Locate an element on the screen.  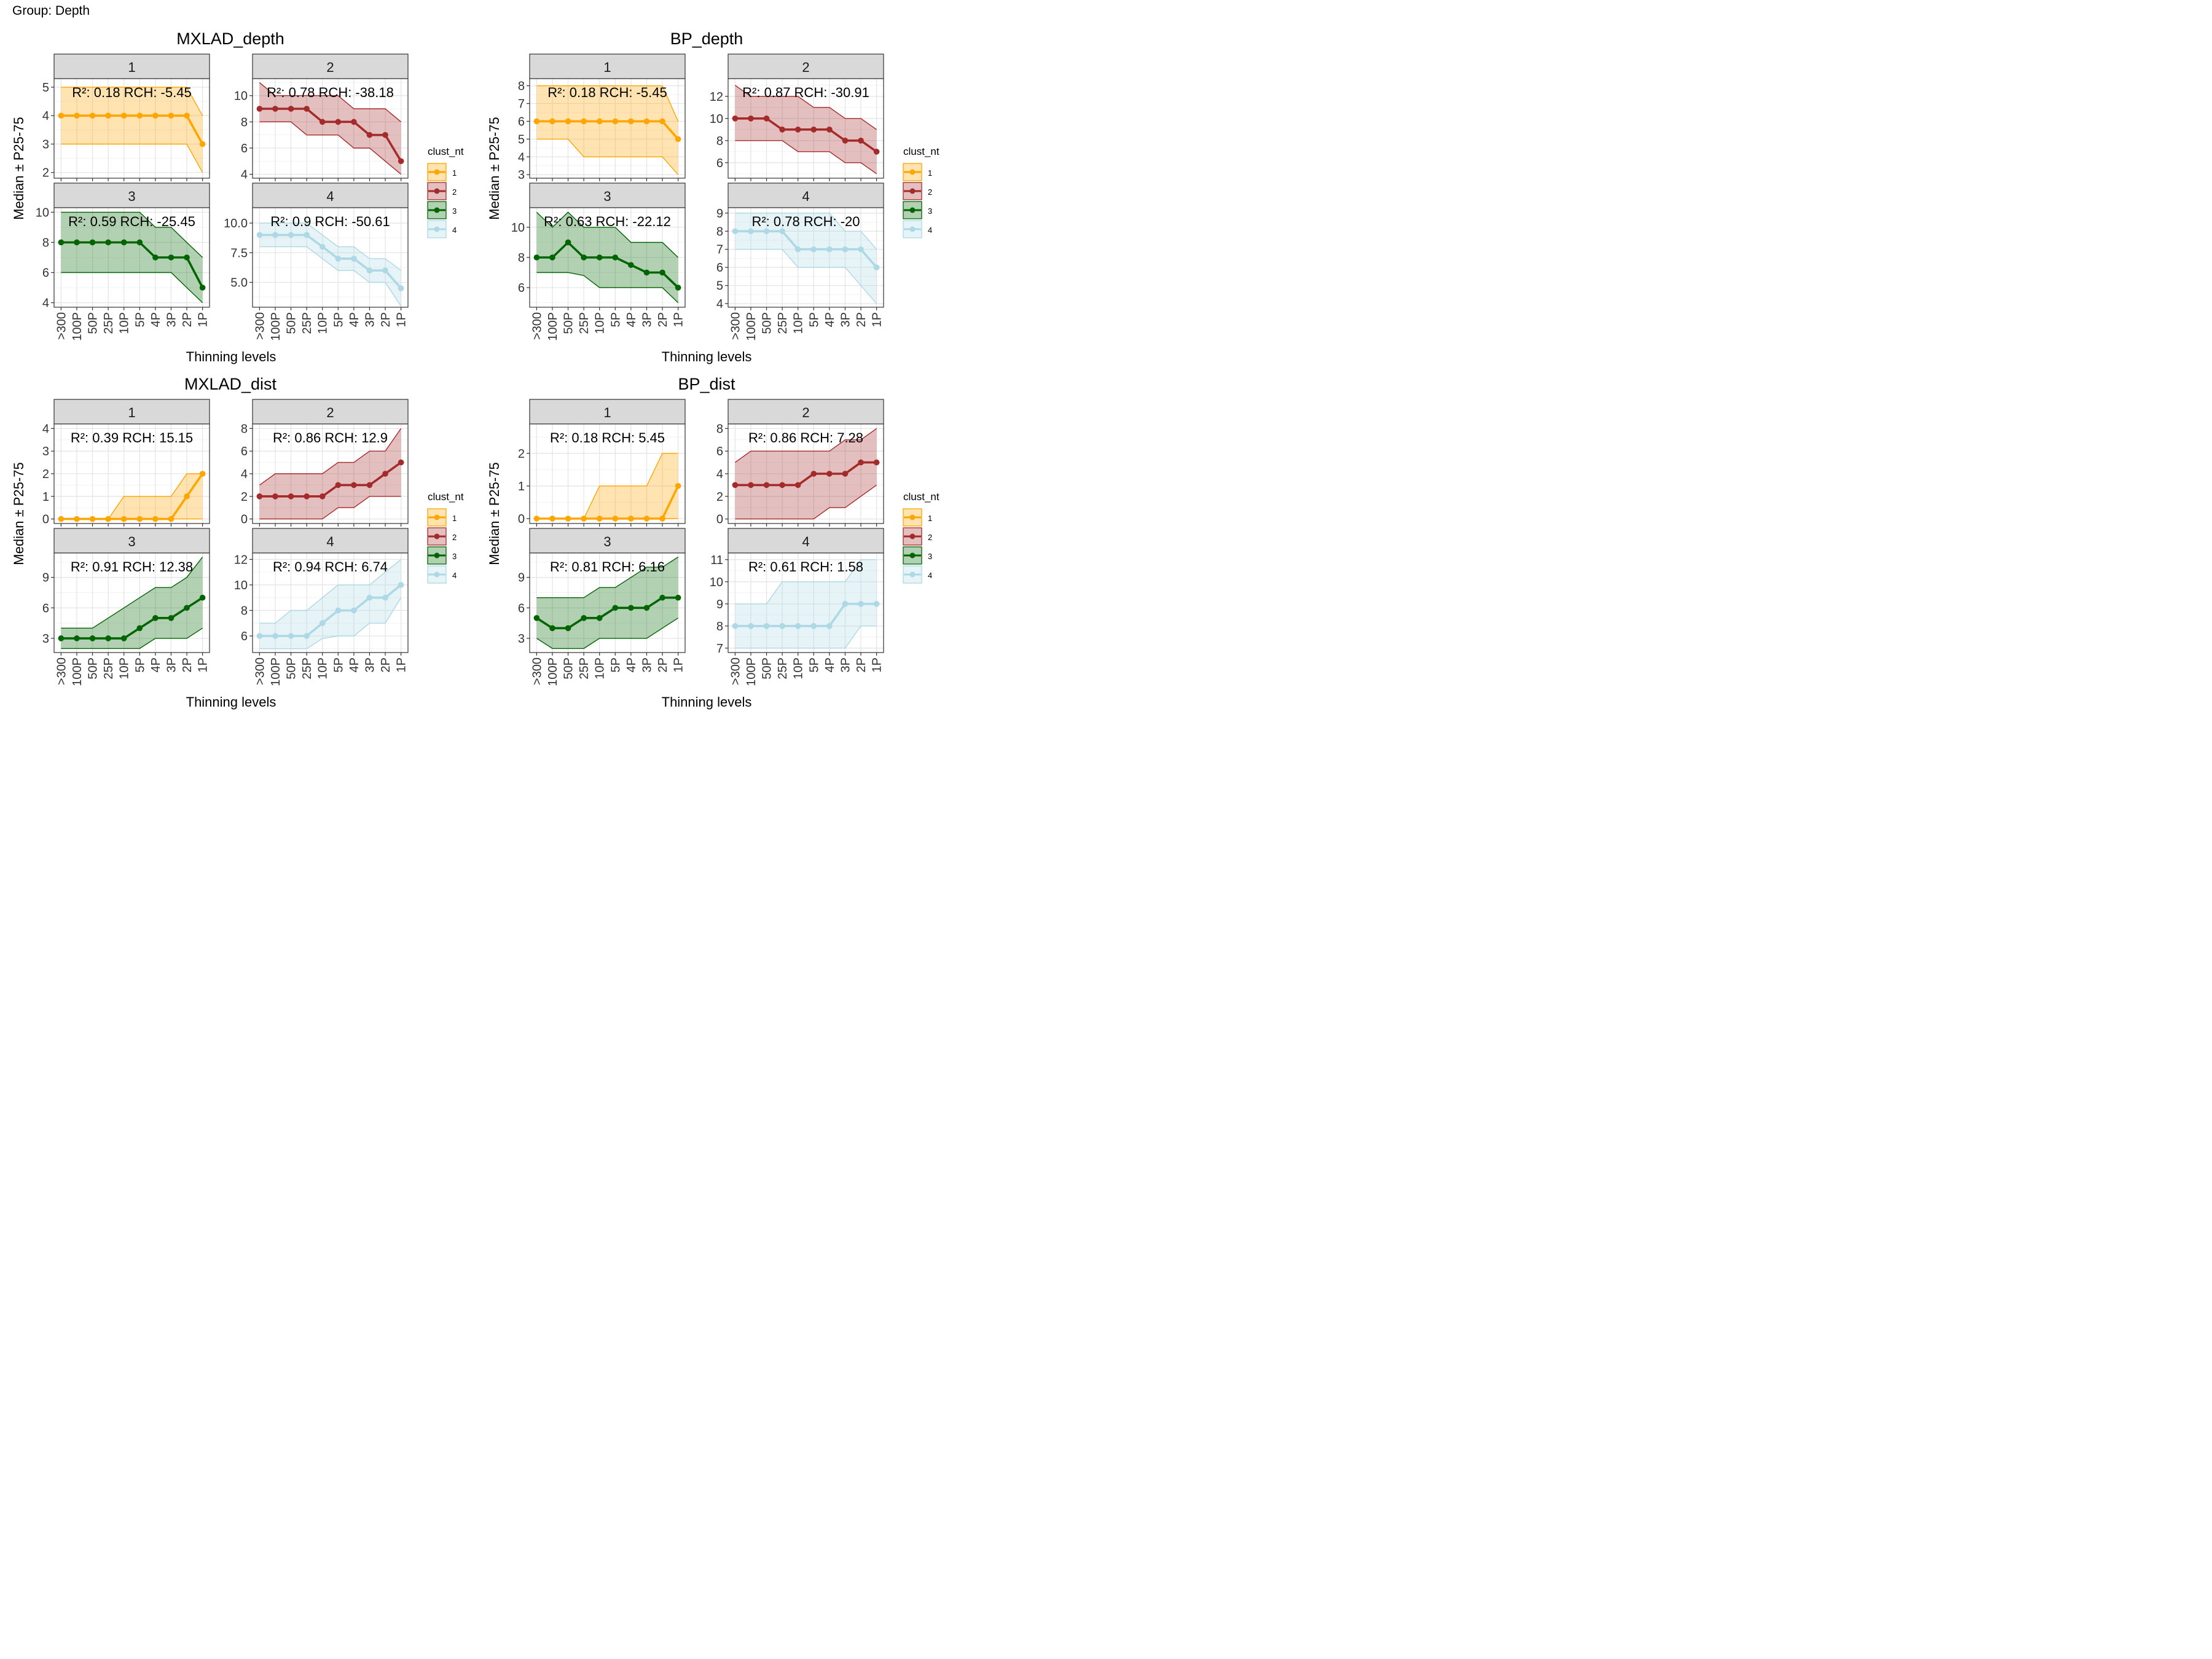
legend: clust_nt 1 2 3 4 is located at coordinates (921, 192).